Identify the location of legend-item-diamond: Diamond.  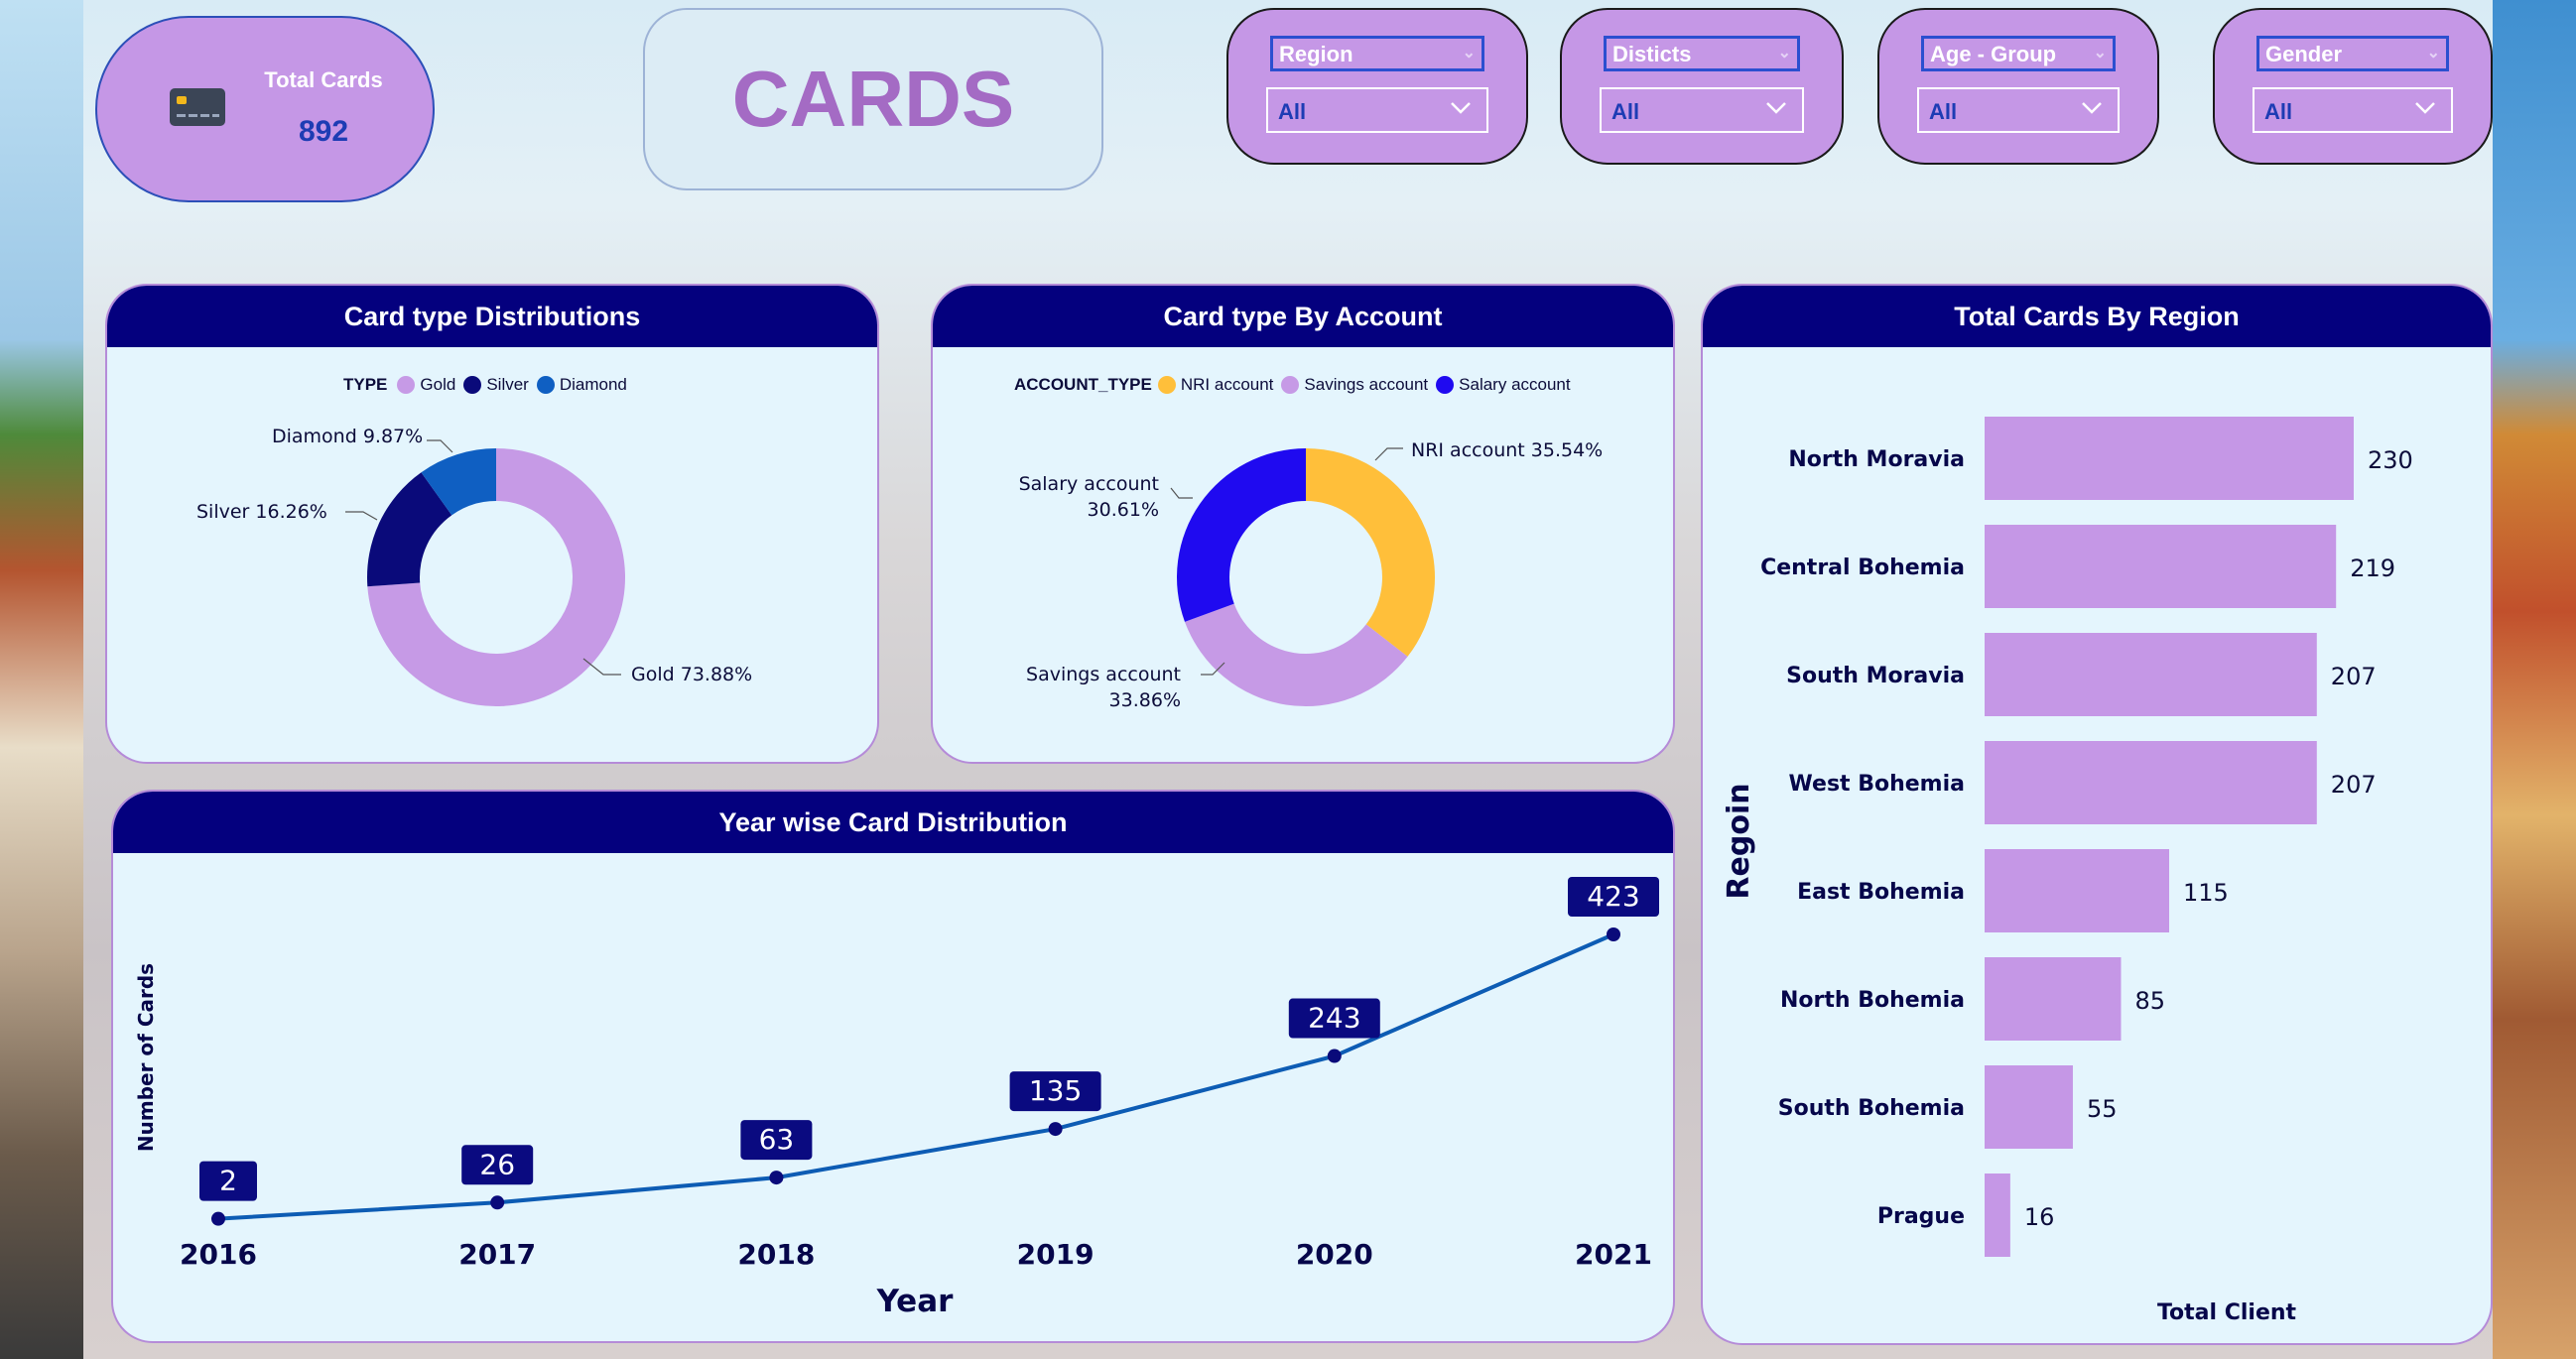
(582, 385).